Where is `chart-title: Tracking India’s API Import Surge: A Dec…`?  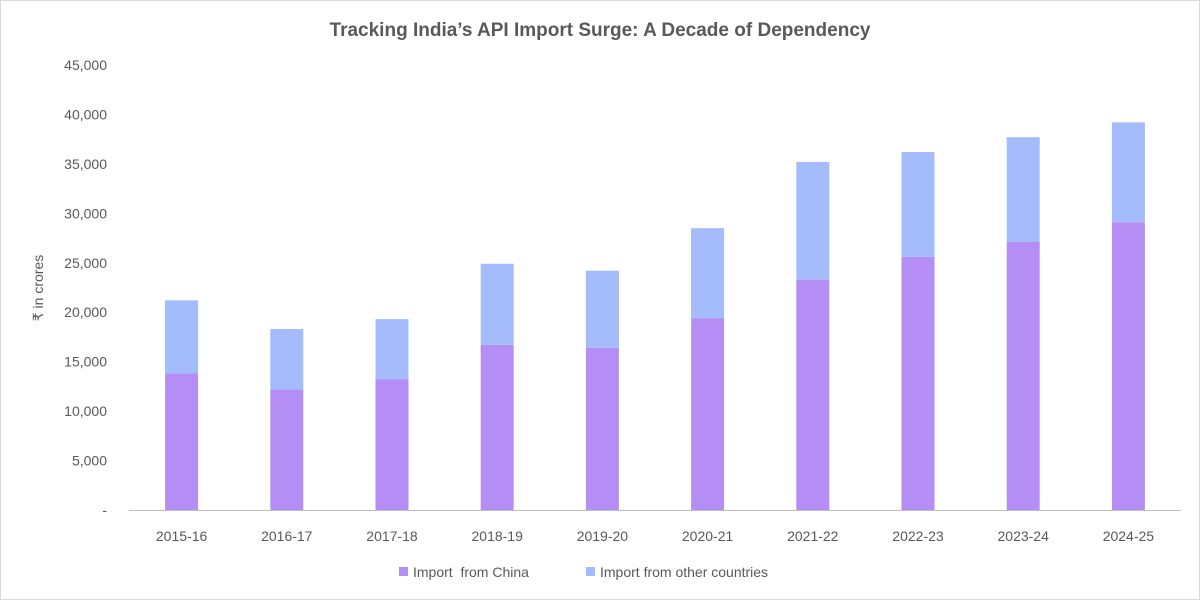
chart-title: Tracking India’s API Import Surge: A Dec… is located at coordinates (600, 30).